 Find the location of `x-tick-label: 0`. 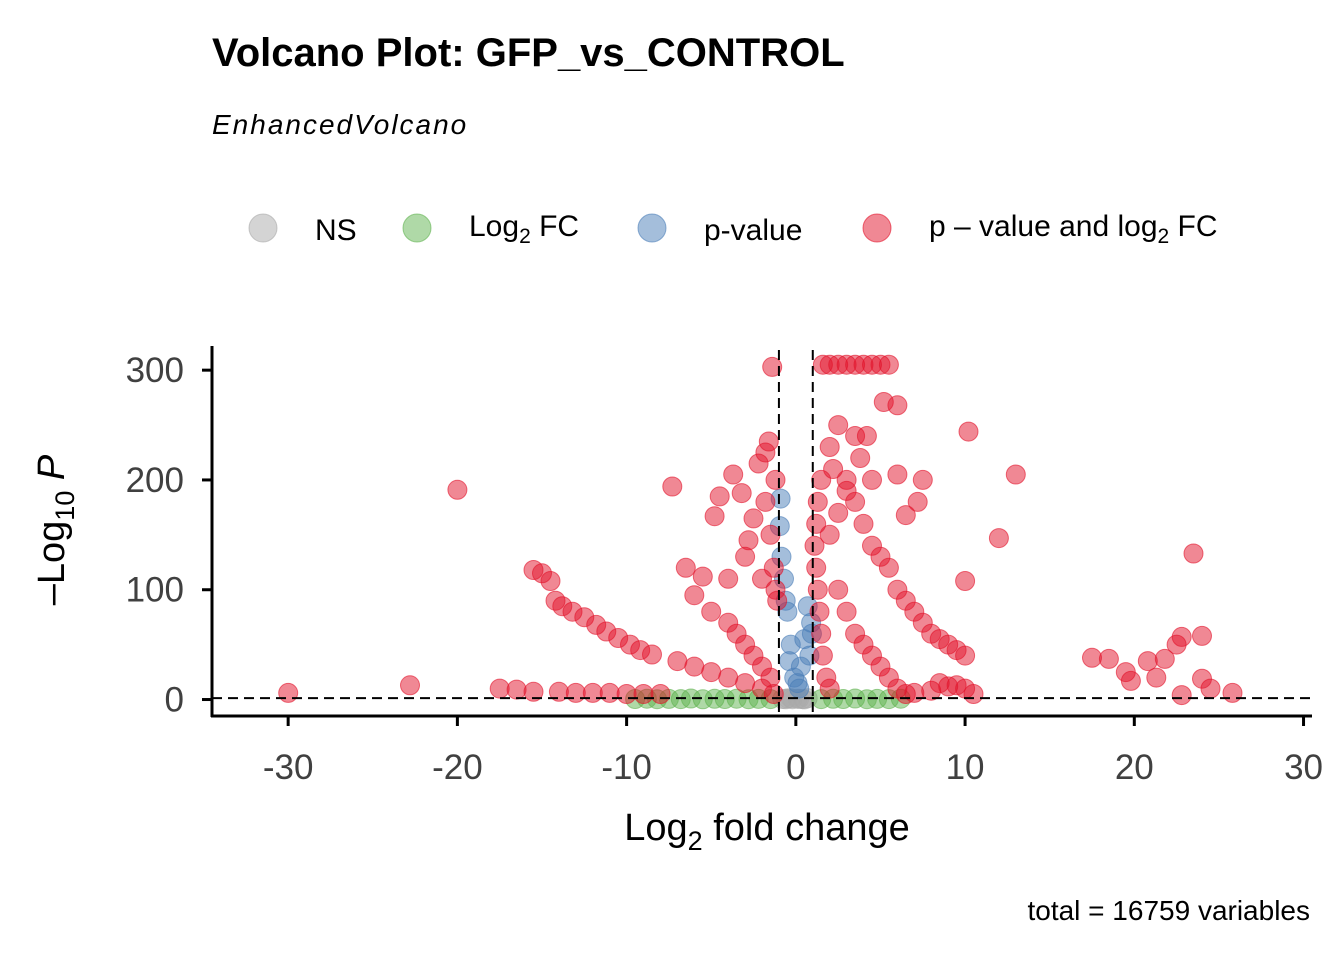

x-tick-label: 0 is located at coordinates (795, 767).